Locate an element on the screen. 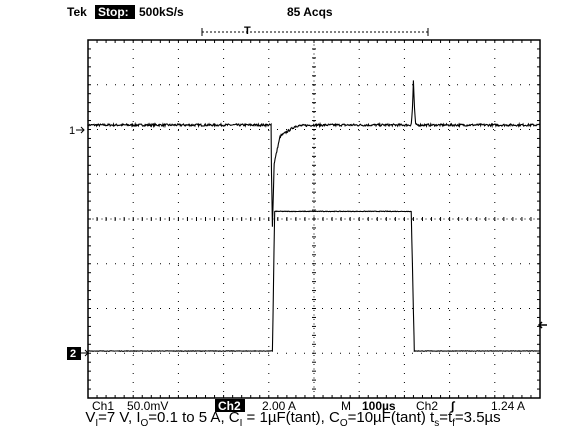 The image size is (586, 441). ch2-scale: 2.00 A is located at coordinates (279, 406).